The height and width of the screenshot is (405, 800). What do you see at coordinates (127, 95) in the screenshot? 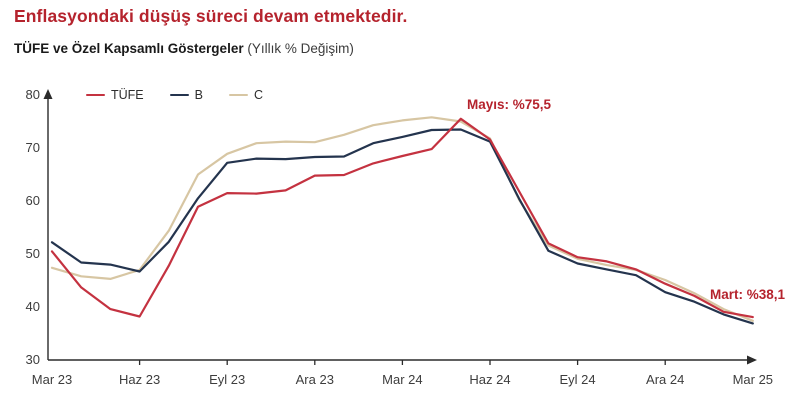
I see `legend-label: TÜFE` at bounding box center [127, 95].